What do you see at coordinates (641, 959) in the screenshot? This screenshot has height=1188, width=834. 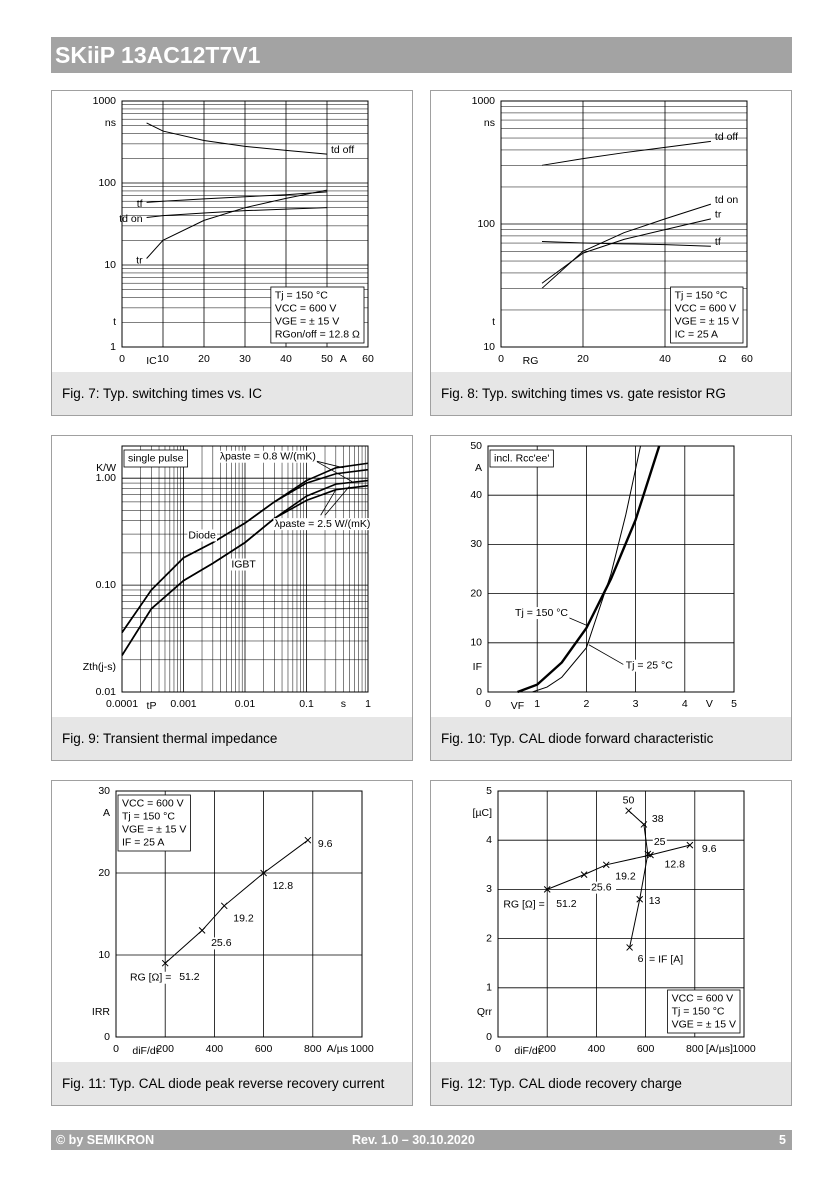 I see `point-label: 6` at bounding box center [641, 959].